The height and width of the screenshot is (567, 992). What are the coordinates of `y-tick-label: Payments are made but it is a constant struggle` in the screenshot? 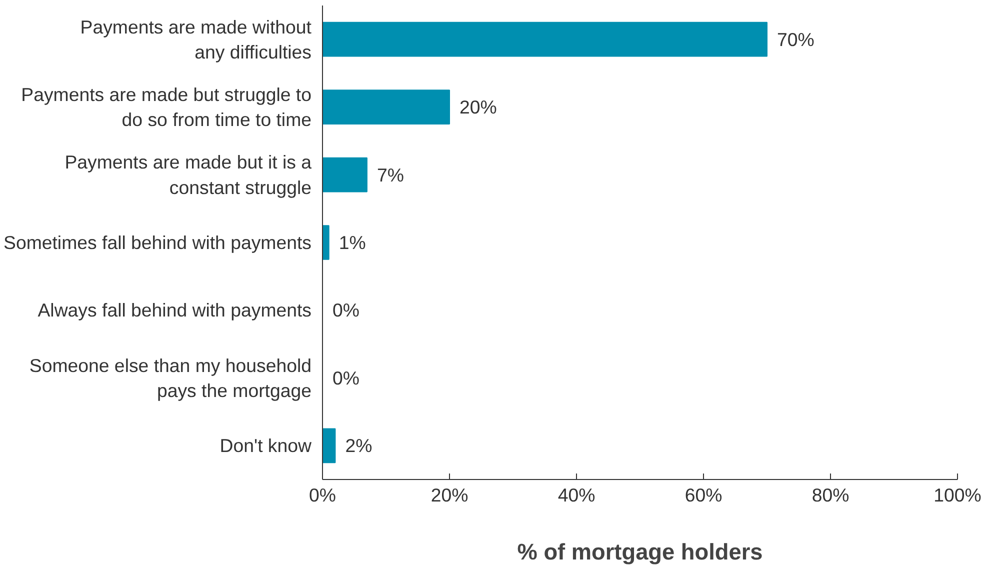 It's located at (188, 175).